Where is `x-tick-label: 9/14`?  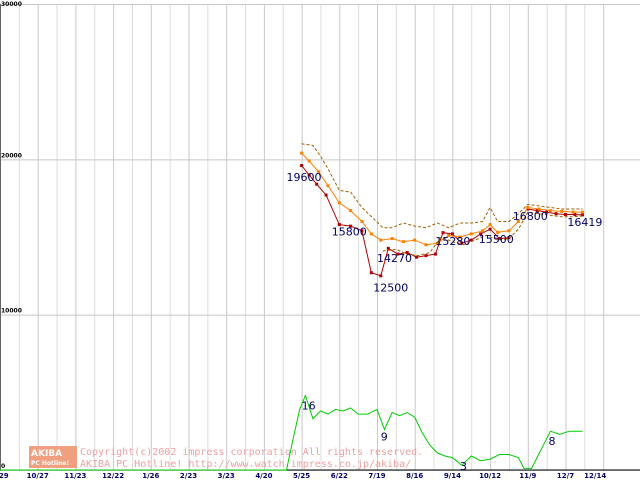 x-tick-label: 9/14 is located at coordinates (452, 476).